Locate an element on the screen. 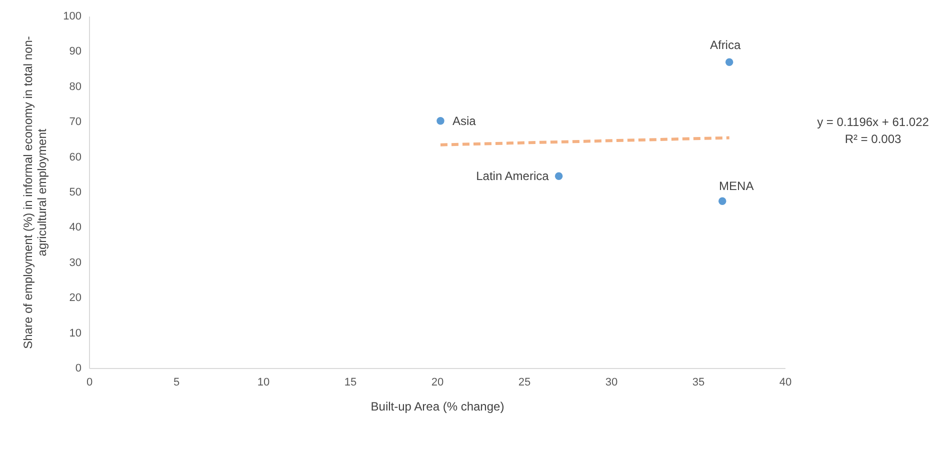 The height and width of the screenshot is (462, 951). x-tick-label: 30 is located at coordinates (611, 382).